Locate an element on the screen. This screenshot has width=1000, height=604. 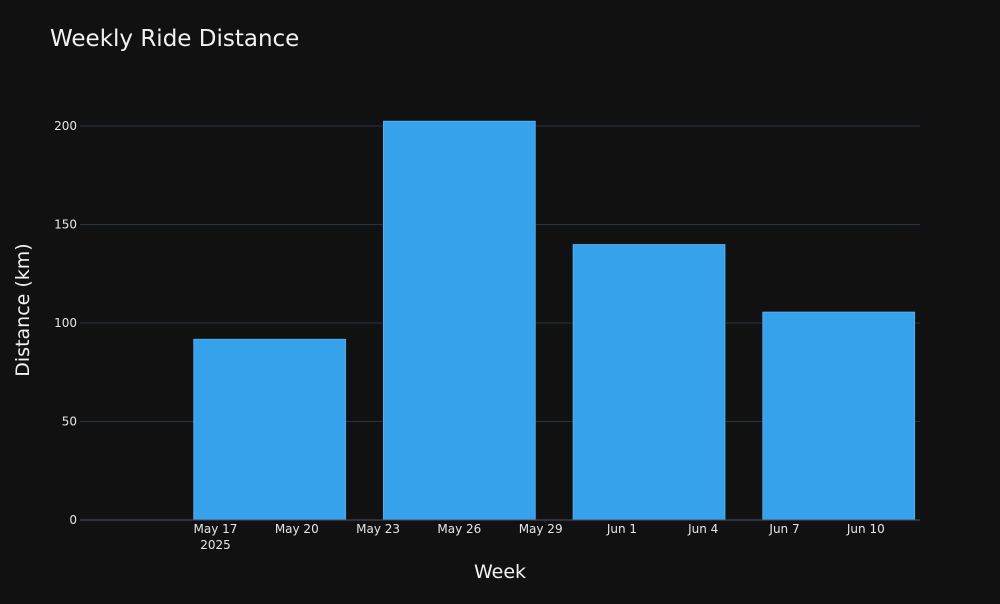
y-tick-label: 50 is located at coordinates (69, 422).